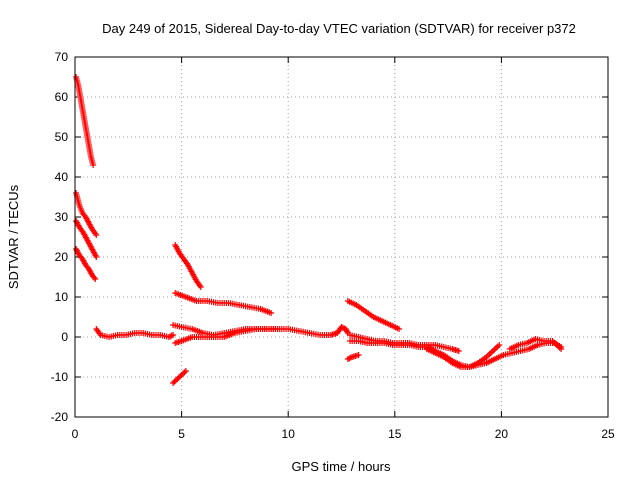  Describe the element at coordinates (60, 417) in the screenshot. I see `y-tick-label: -20` at that location.